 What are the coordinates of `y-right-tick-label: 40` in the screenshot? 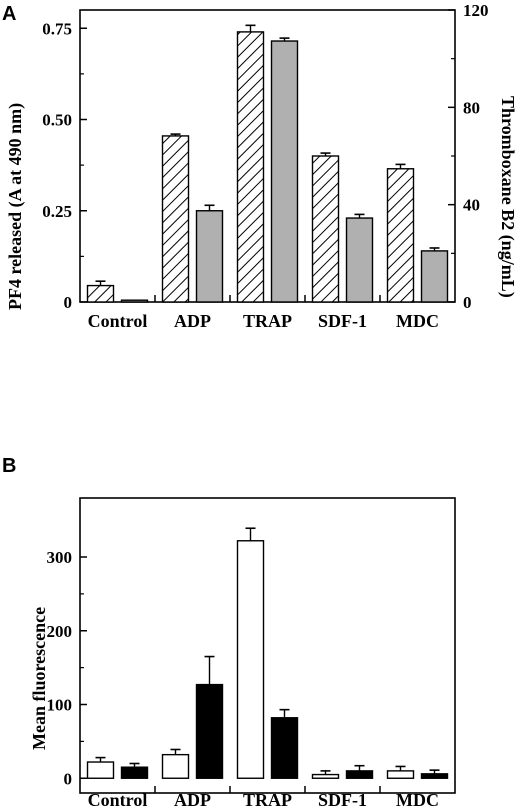 It's located at (471, 205).